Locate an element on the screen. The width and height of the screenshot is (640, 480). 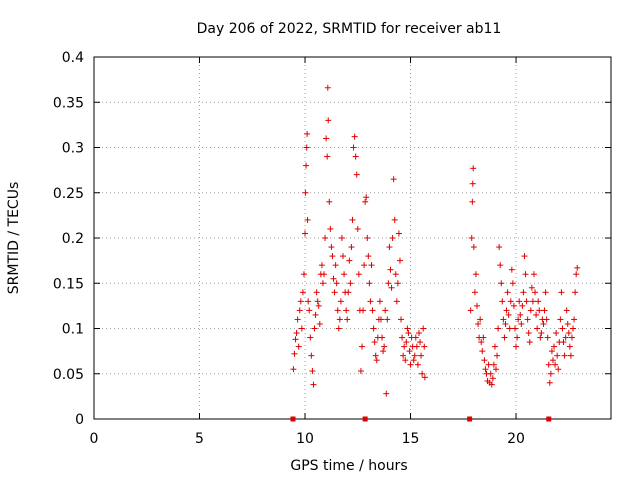
x-tick-label: 0 is located at coordinates (94, 439).